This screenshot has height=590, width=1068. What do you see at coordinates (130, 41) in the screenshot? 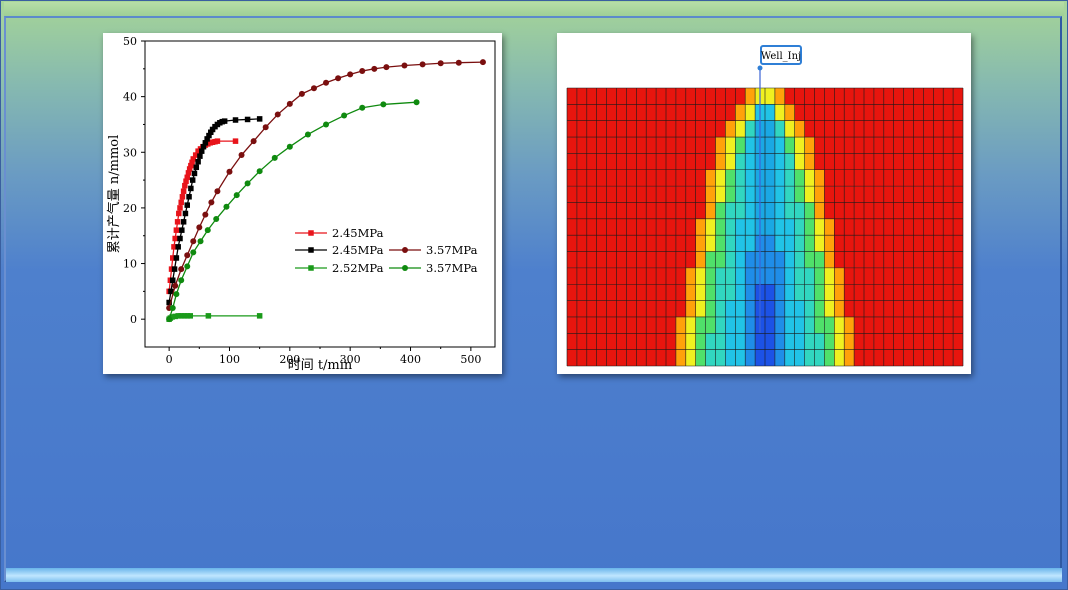
I see `y-tick-label: 50` at bounding box center [130, 41].